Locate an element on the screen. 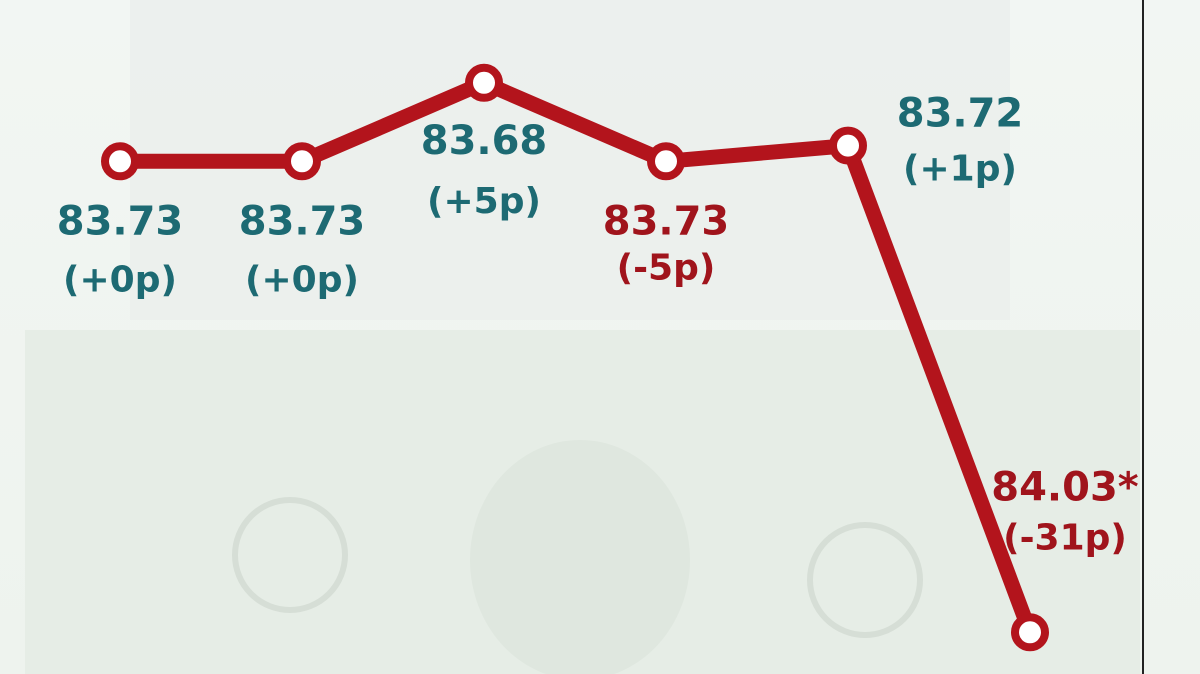 Image resolution: width=1200 pixels, height=674 pixels. value-label: 83.68 is located at coordinates (484, 141).